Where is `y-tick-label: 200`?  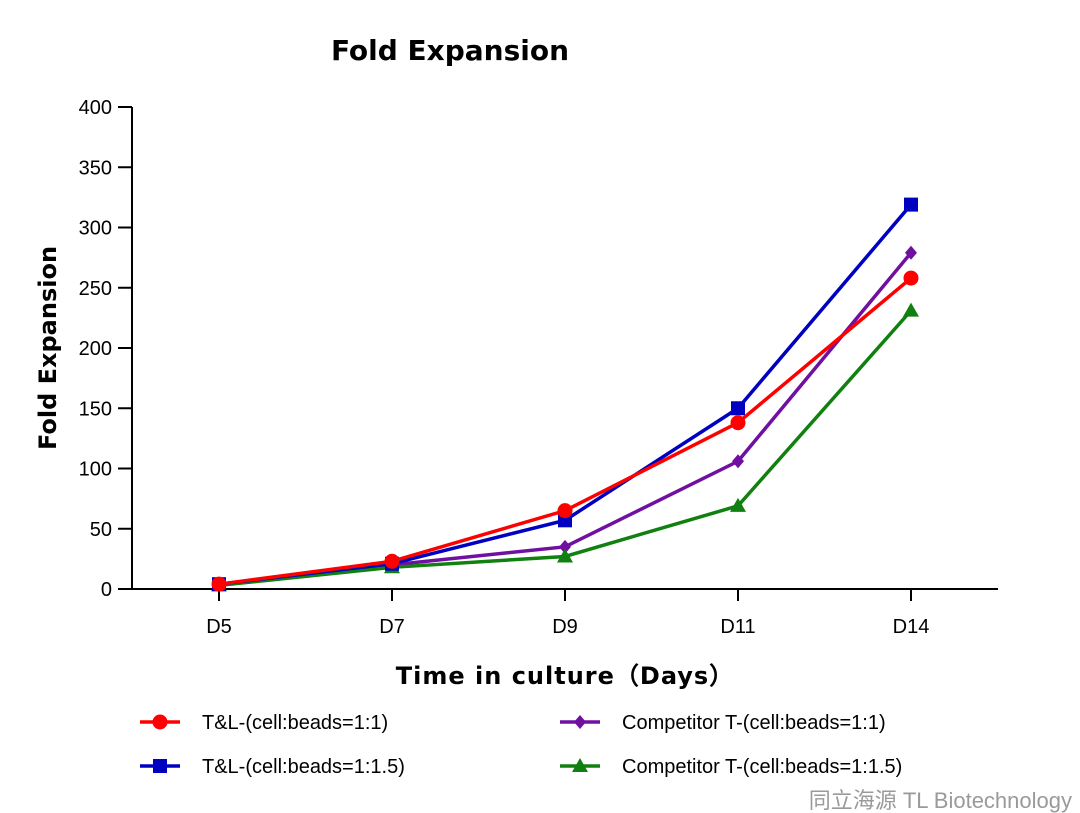
y-tick-label: 200 is located at coordinates (95, 349).